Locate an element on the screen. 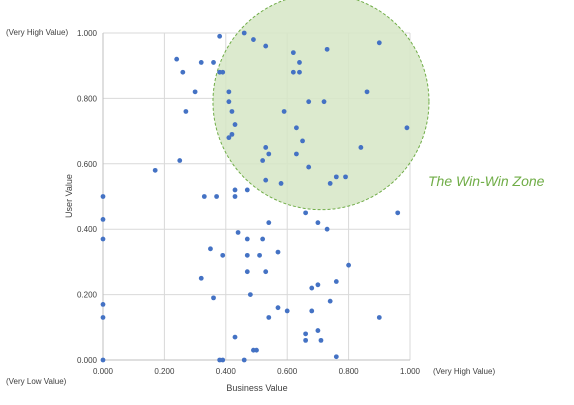 The height and width of the screenshot is (405, 574). x-tick-label: 0.200 is located at coordinates (164, 371).